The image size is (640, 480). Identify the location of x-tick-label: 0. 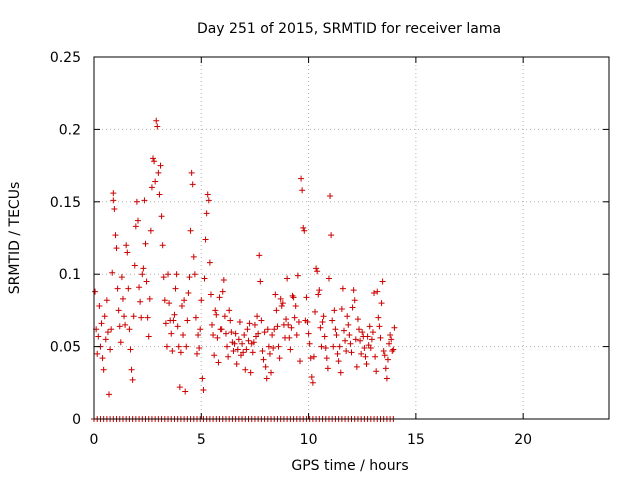
(94, 440).